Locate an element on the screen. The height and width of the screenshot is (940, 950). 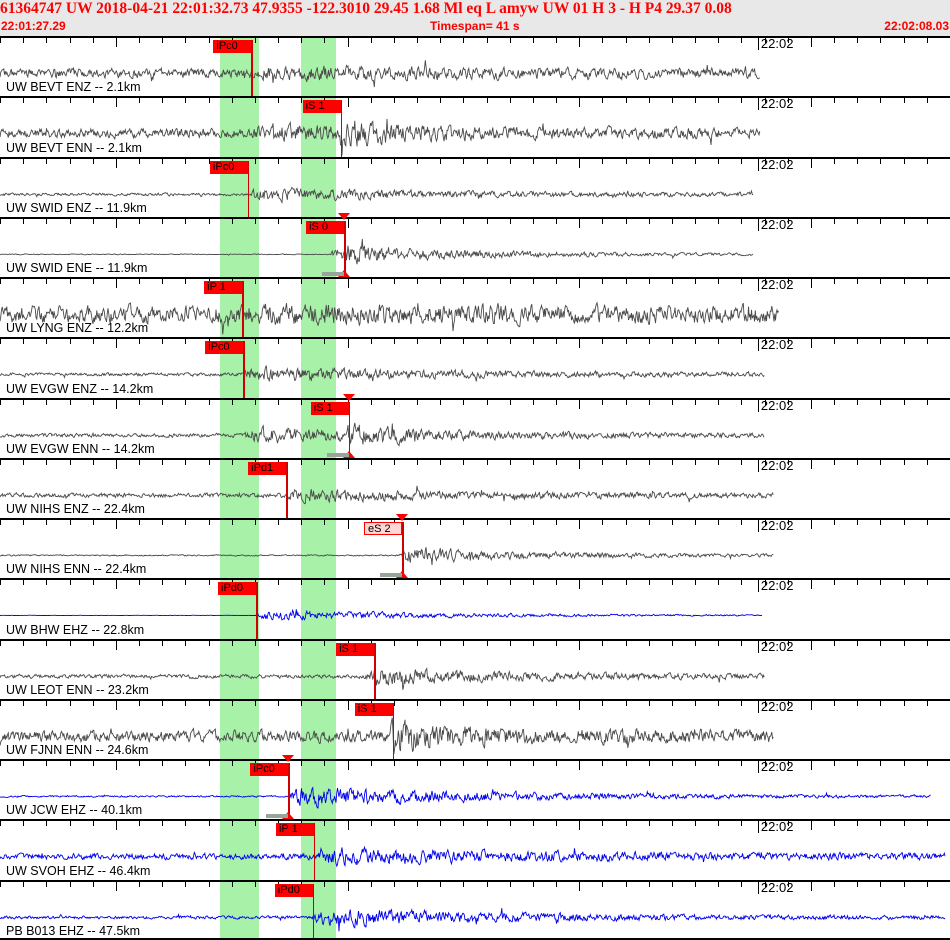
seismogram-row: 22:02 iPc0 UW JCW EHZ -- 40.1km is located at coordinates (475, 787).